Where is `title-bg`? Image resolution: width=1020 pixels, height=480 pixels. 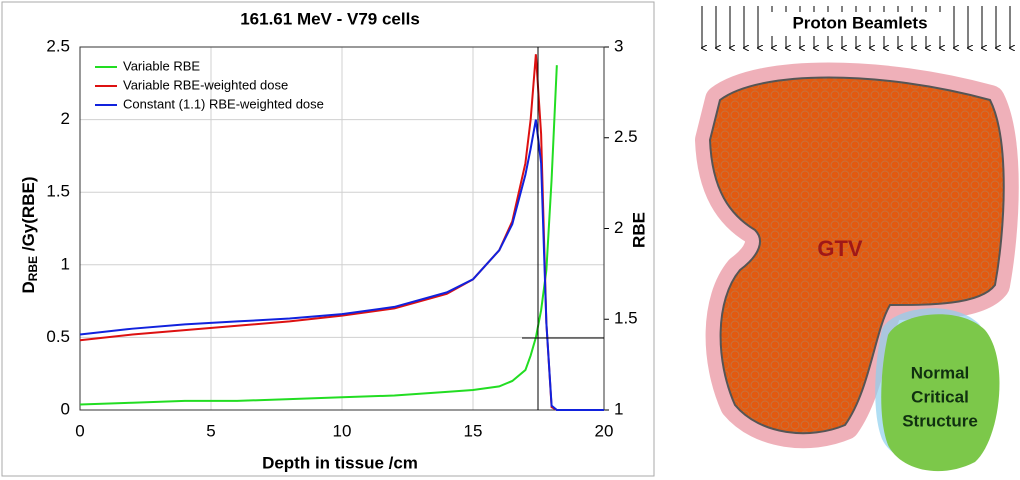
title-bg is located at coordinates (860, 24).